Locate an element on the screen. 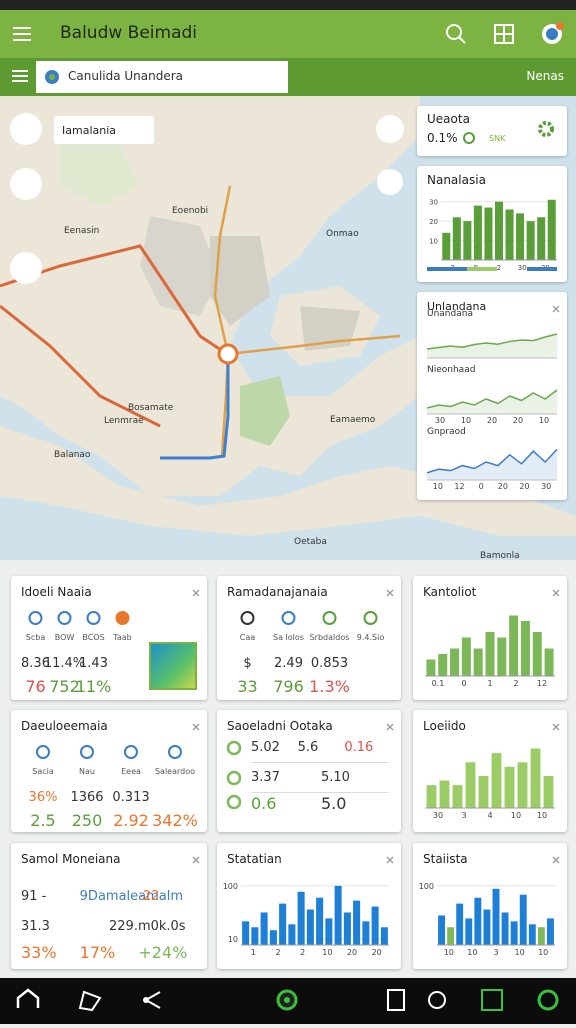  metric-text: 8.36 is located at coordinates (35, 663).